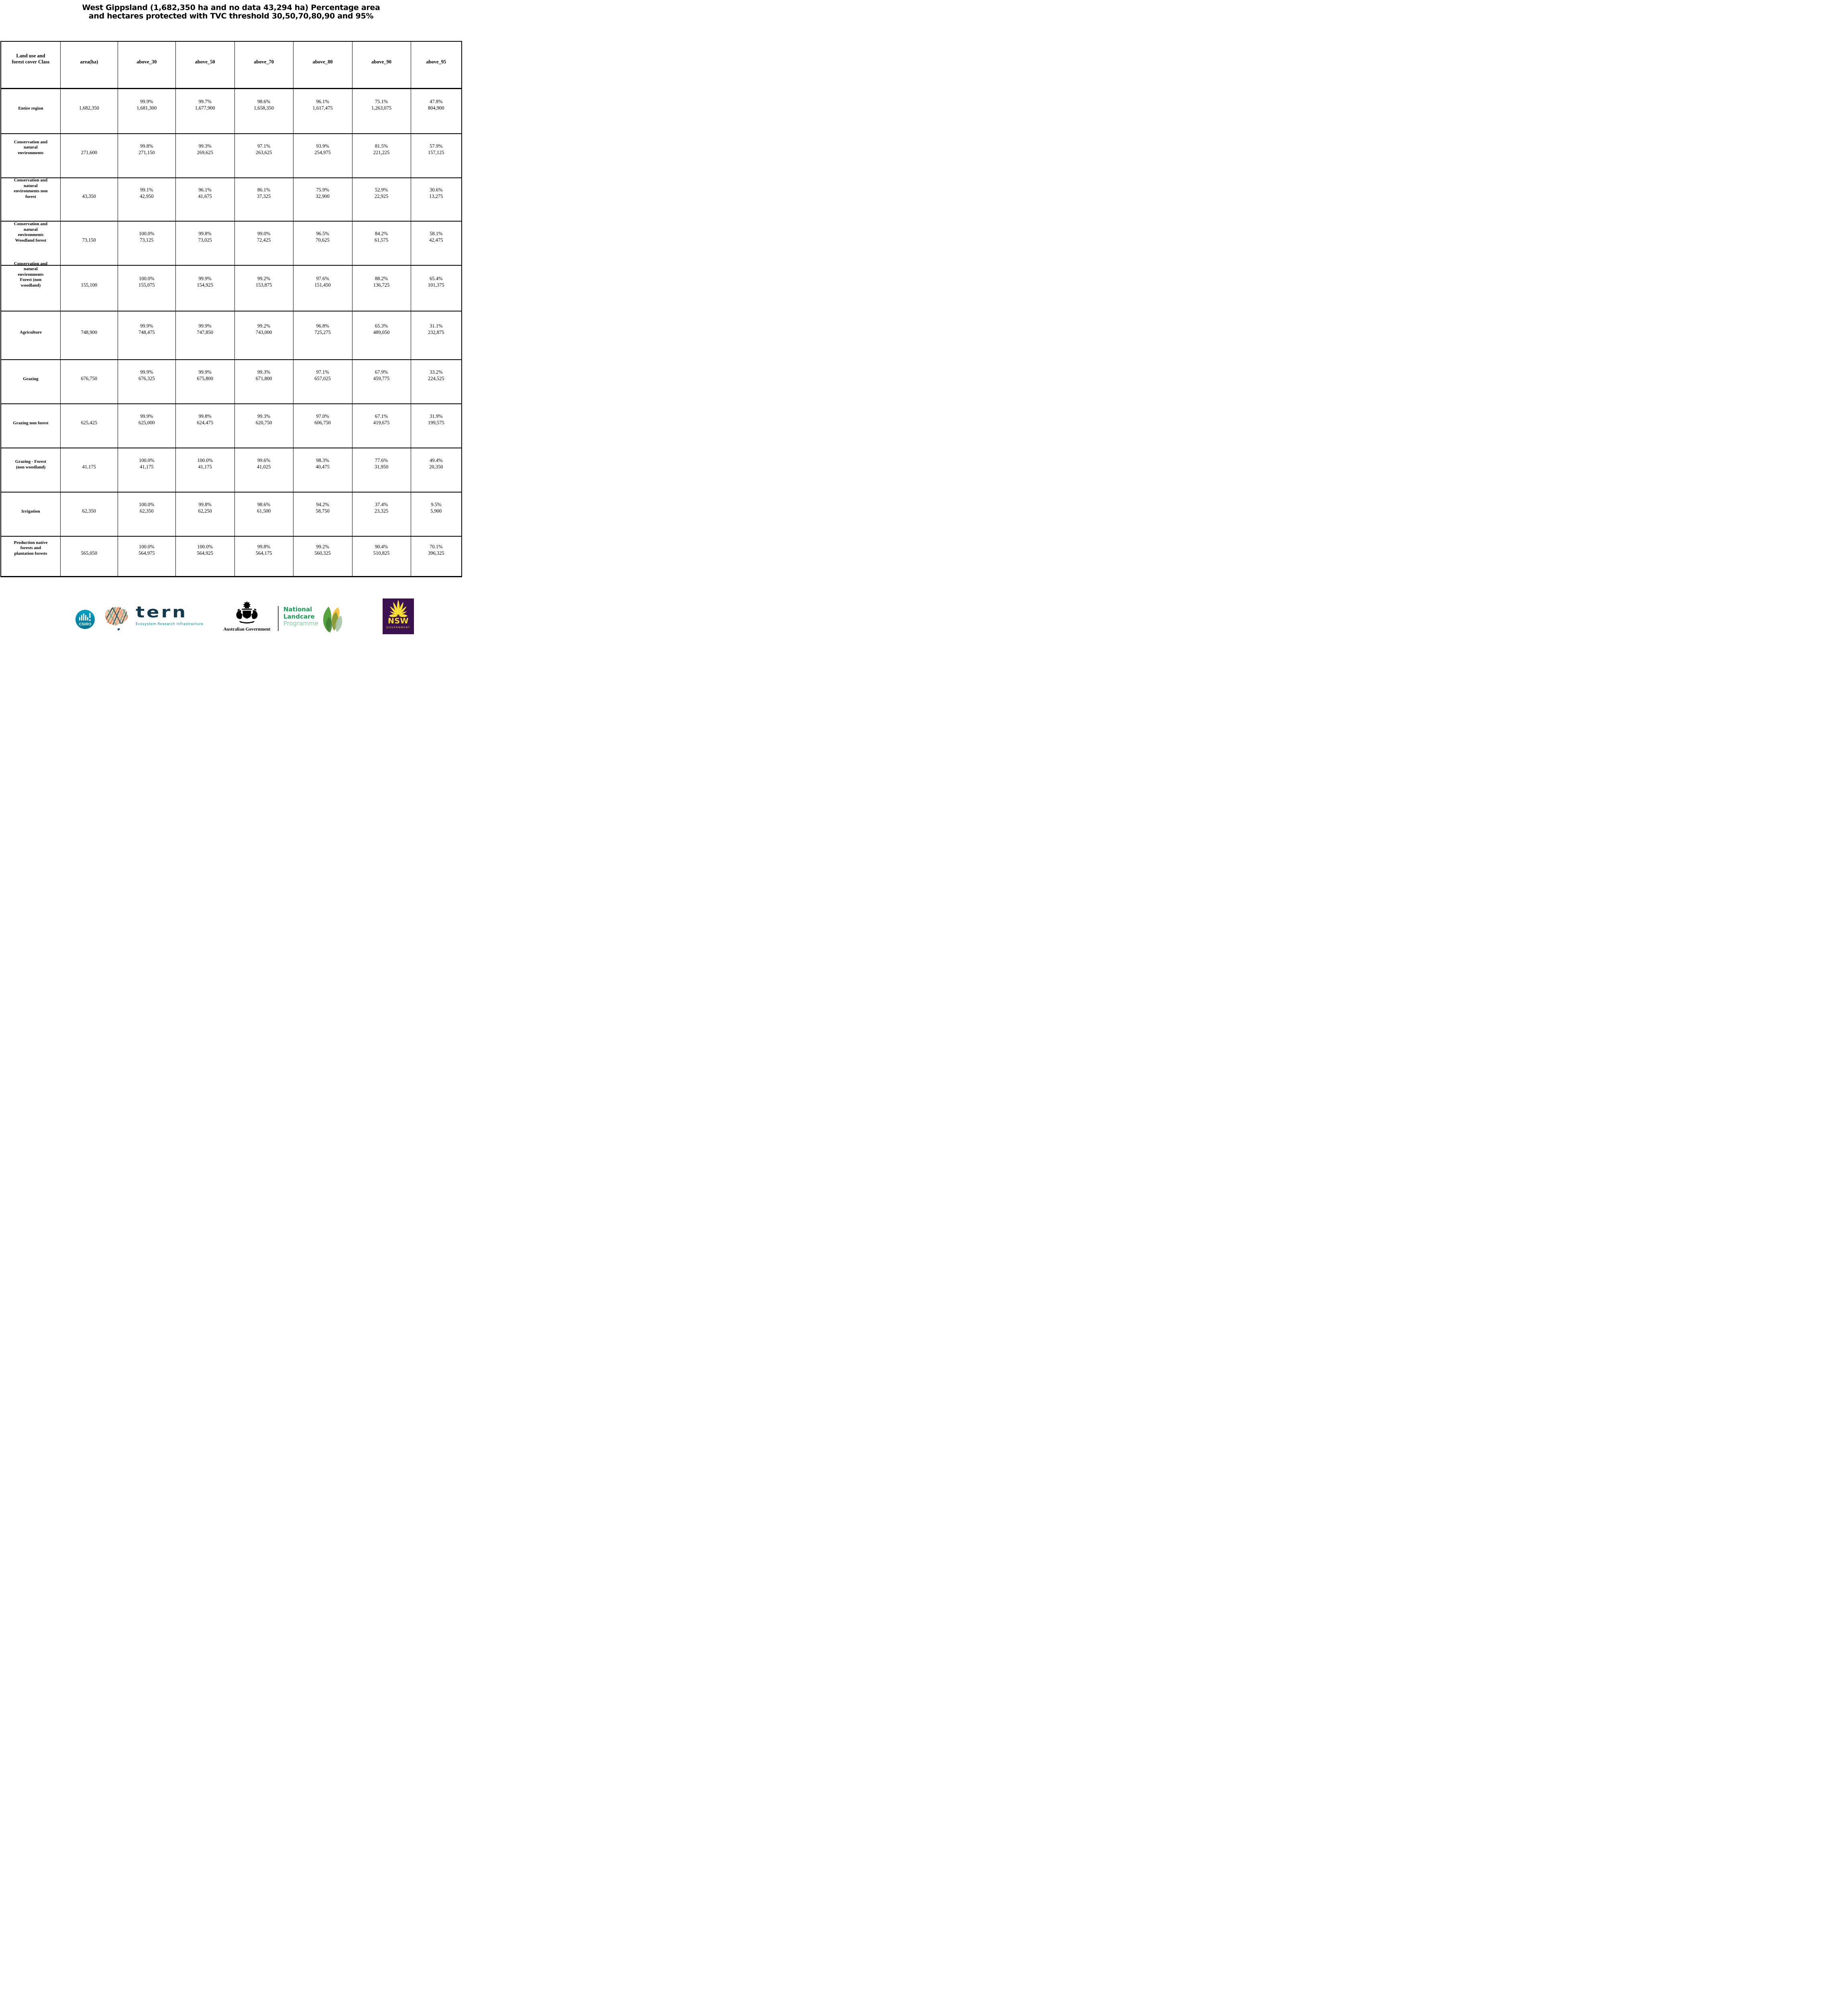  Describe the element at coordinates (381, 65) in the screenshot. I see `header-above-90: above_90` at that location.